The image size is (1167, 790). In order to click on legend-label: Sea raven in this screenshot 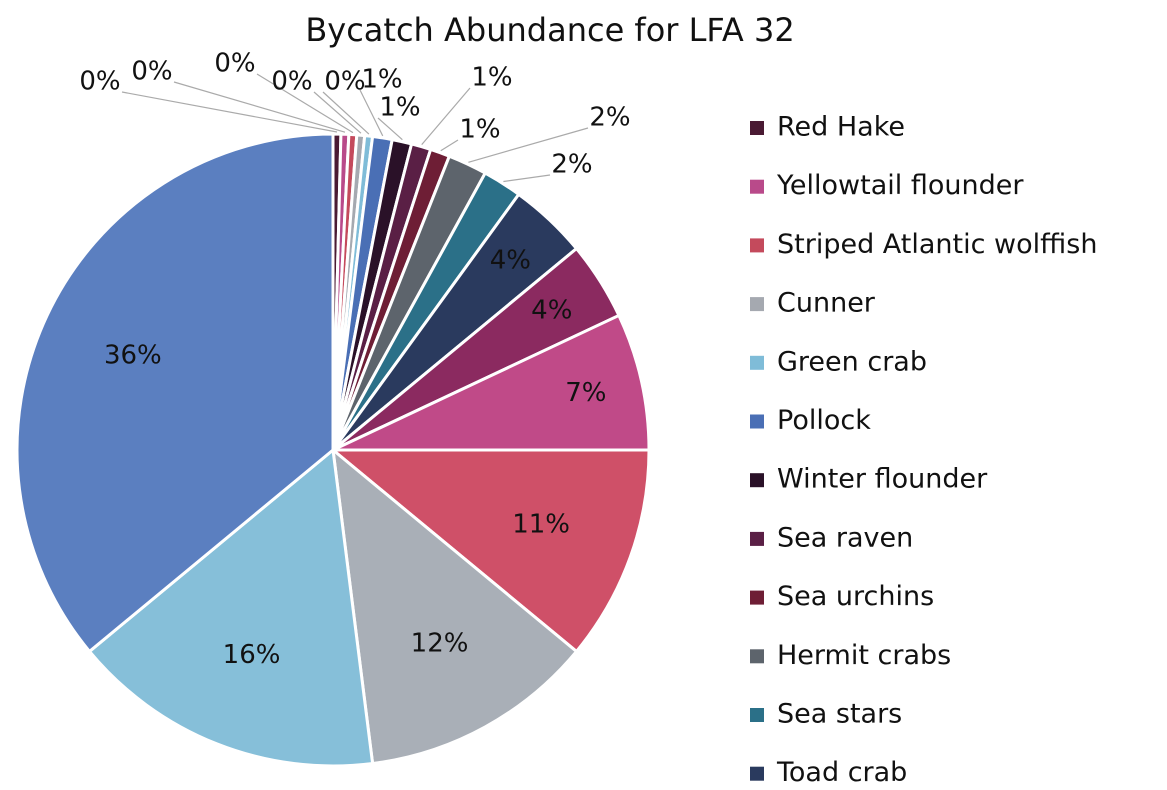, I will do `click(845, 537)`.